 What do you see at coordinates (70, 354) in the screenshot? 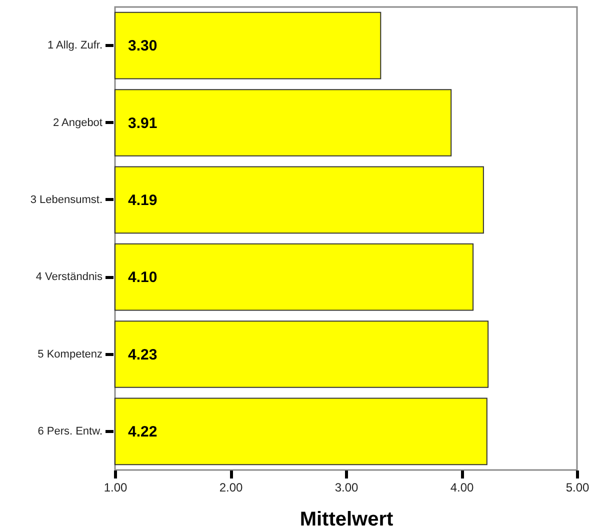
I see `y-tick-label: 5 Kompetenz` at bounding box center [70, 354].